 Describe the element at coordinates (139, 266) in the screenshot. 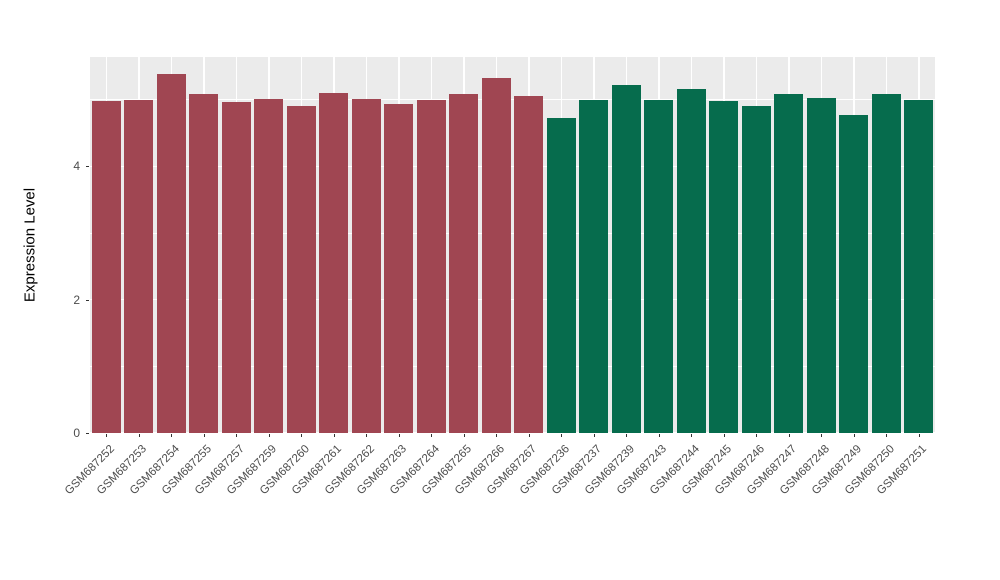

I see `bar-GSM687253` at that location.